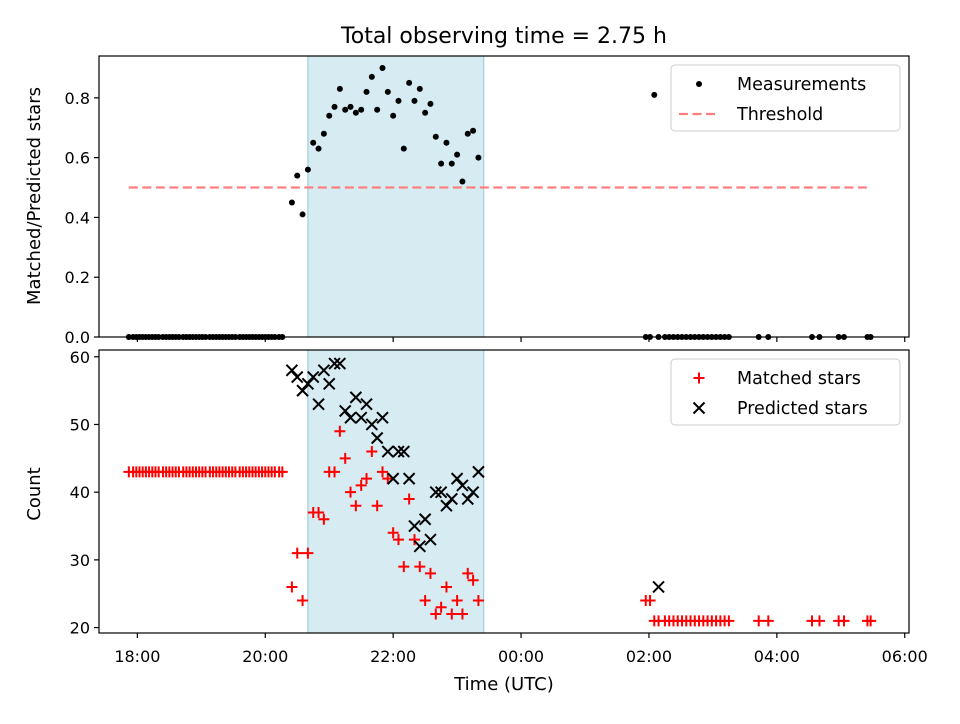 The image size is (960, 724). I want to click on y-tick-label: 0.4, so click(77, 217).